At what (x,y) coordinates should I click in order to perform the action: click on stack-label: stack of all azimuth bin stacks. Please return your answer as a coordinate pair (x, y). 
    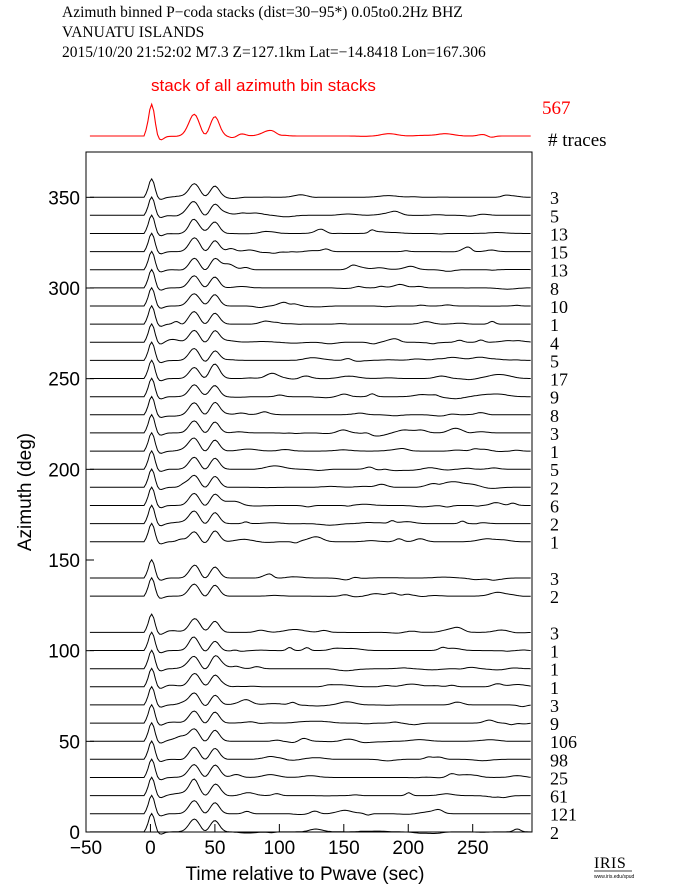
    Looking at the image, I should click on (263, 85).